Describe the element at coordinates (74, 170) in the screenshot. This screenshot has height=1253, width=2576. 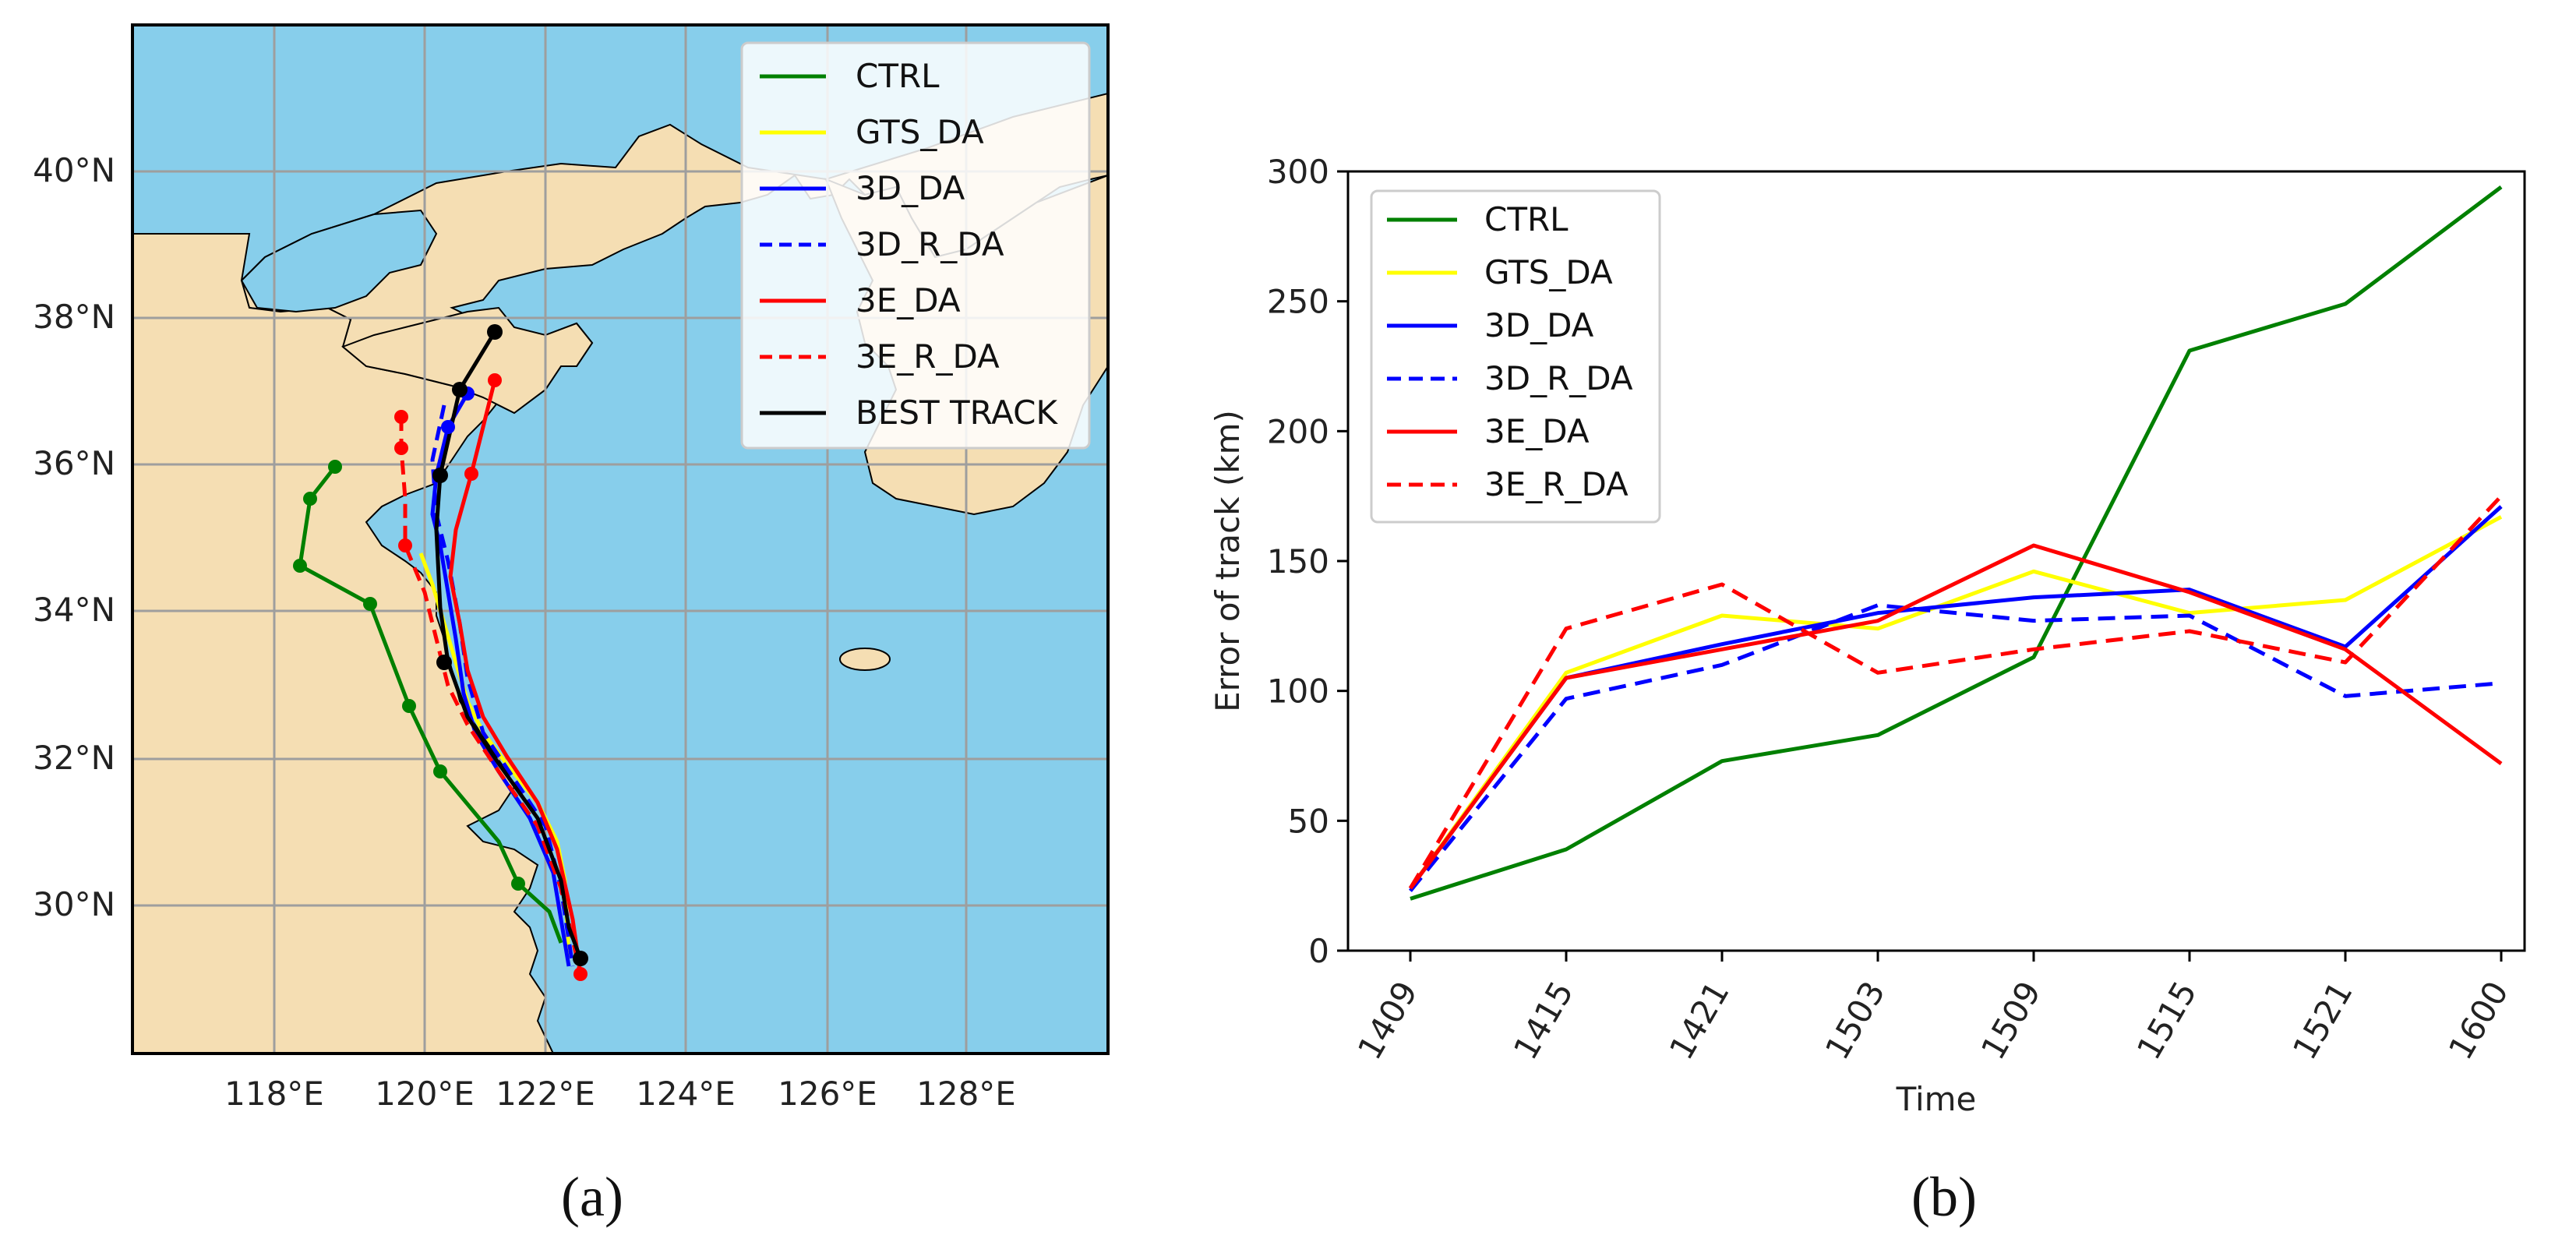
I see `lat-tick: 40°N` at that location.